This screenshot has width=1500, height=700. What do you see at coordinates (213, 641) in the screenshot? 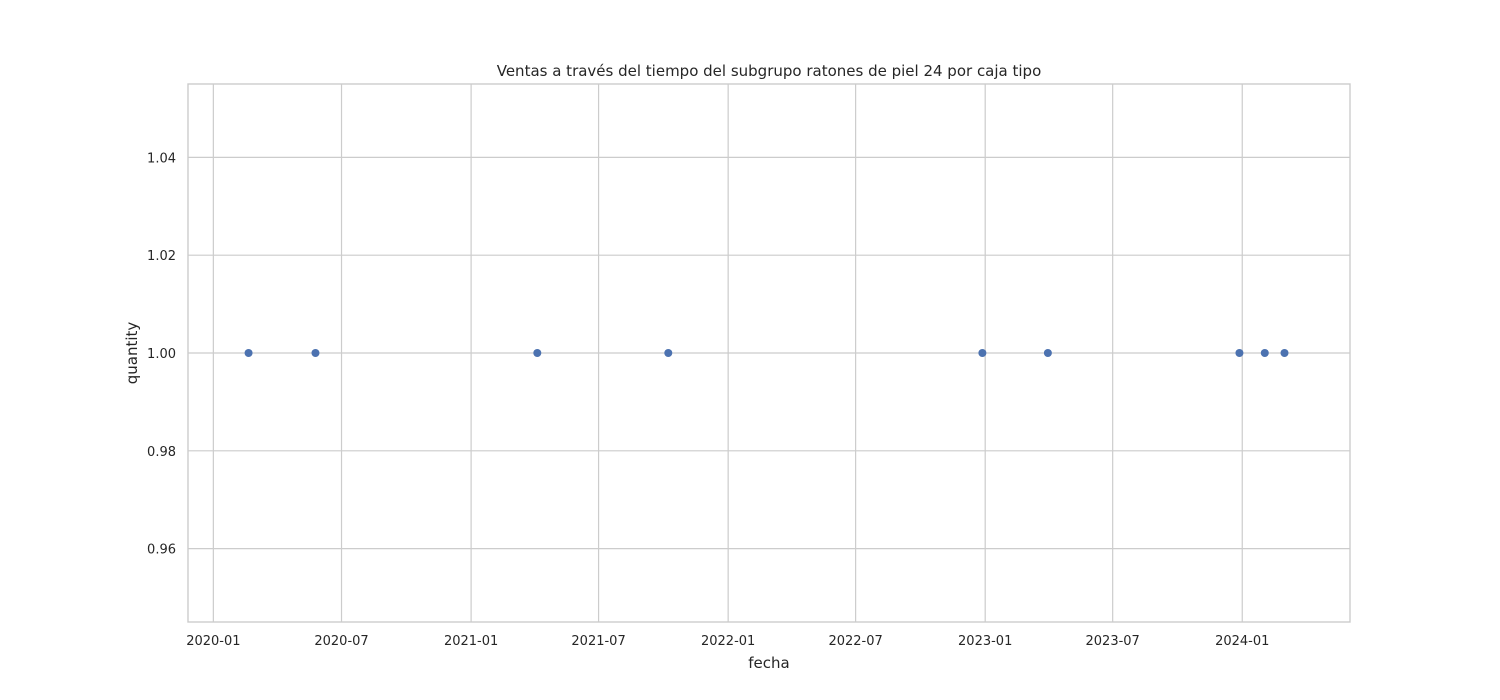
I see `x-tick-label: 2020-01` at bounding box center [213, 641].